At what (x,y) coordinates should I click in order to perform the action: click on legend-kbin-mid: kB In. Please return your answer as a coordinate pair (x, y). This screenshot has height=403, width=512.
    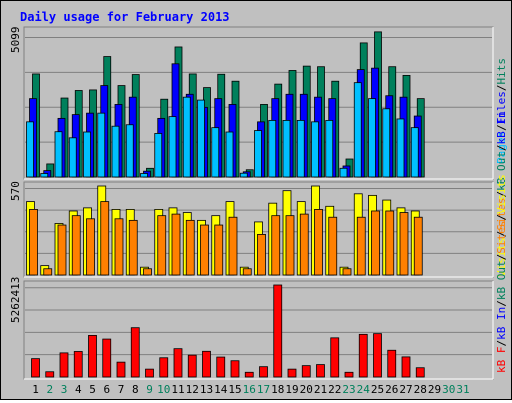
    Looking at the image, I should click on (501, 127).